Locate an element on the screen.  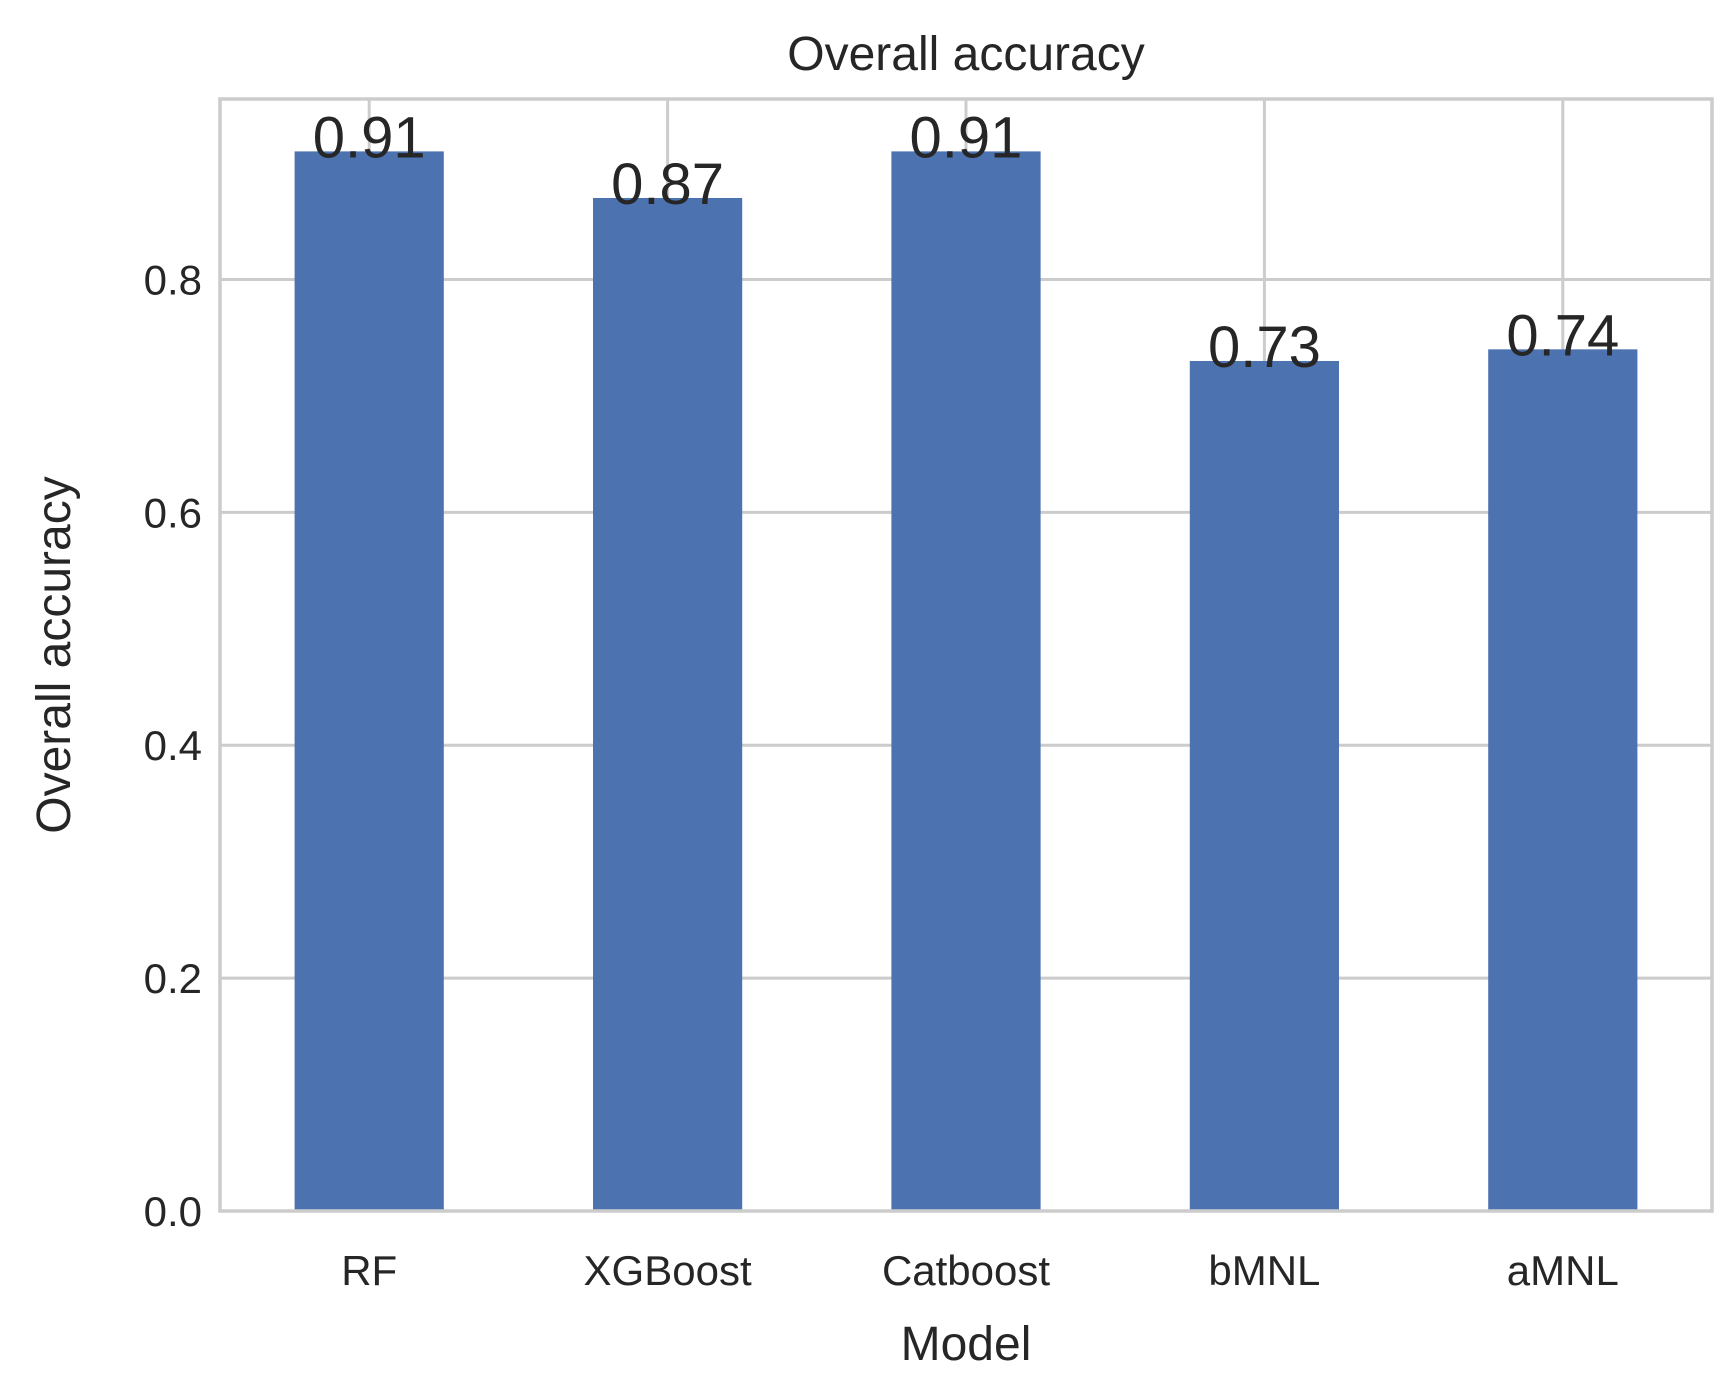
y-tick-label: 0.2 is located at coordinates (173, 978).